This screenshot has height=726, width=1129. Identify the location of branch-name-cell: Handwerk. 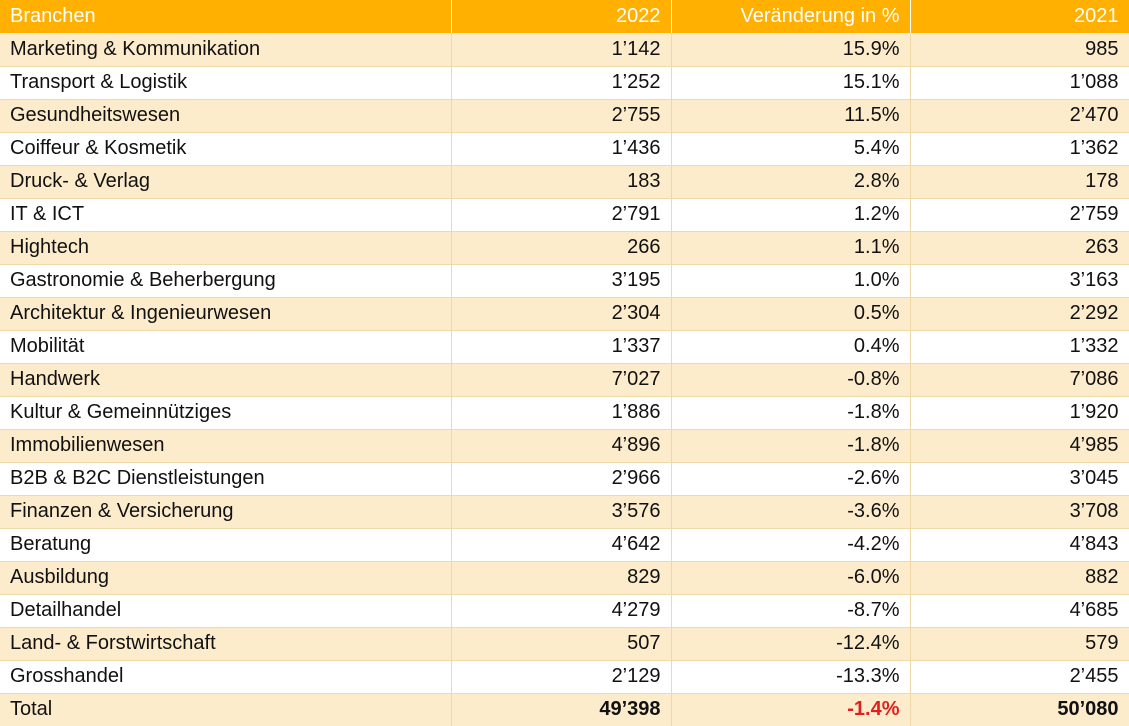
(226, 380).